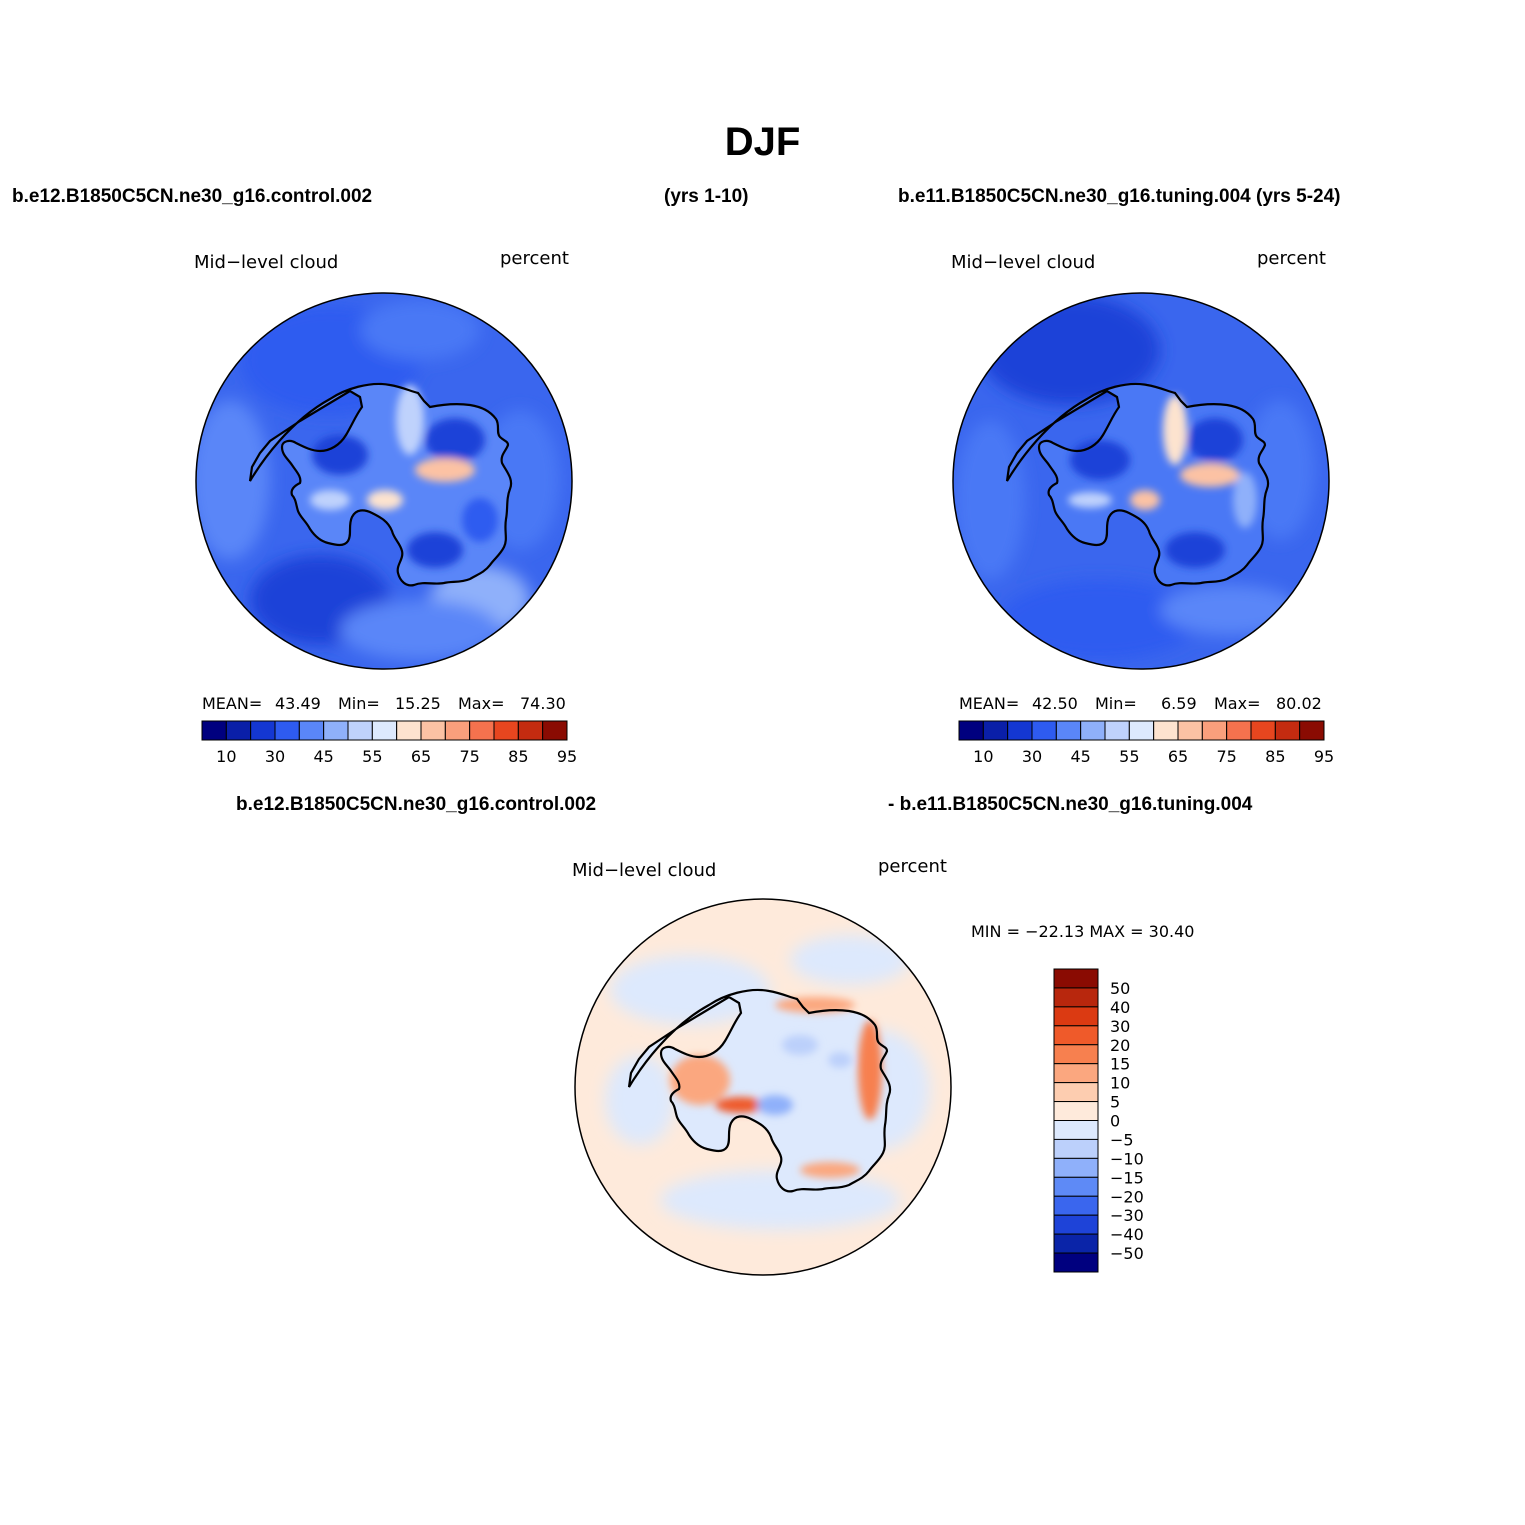 The width and height of the screenshot is (1525, 1525). Describe the element at coordinates (762, 142) in the screenshot. I see `main-title: DJF` at that location.